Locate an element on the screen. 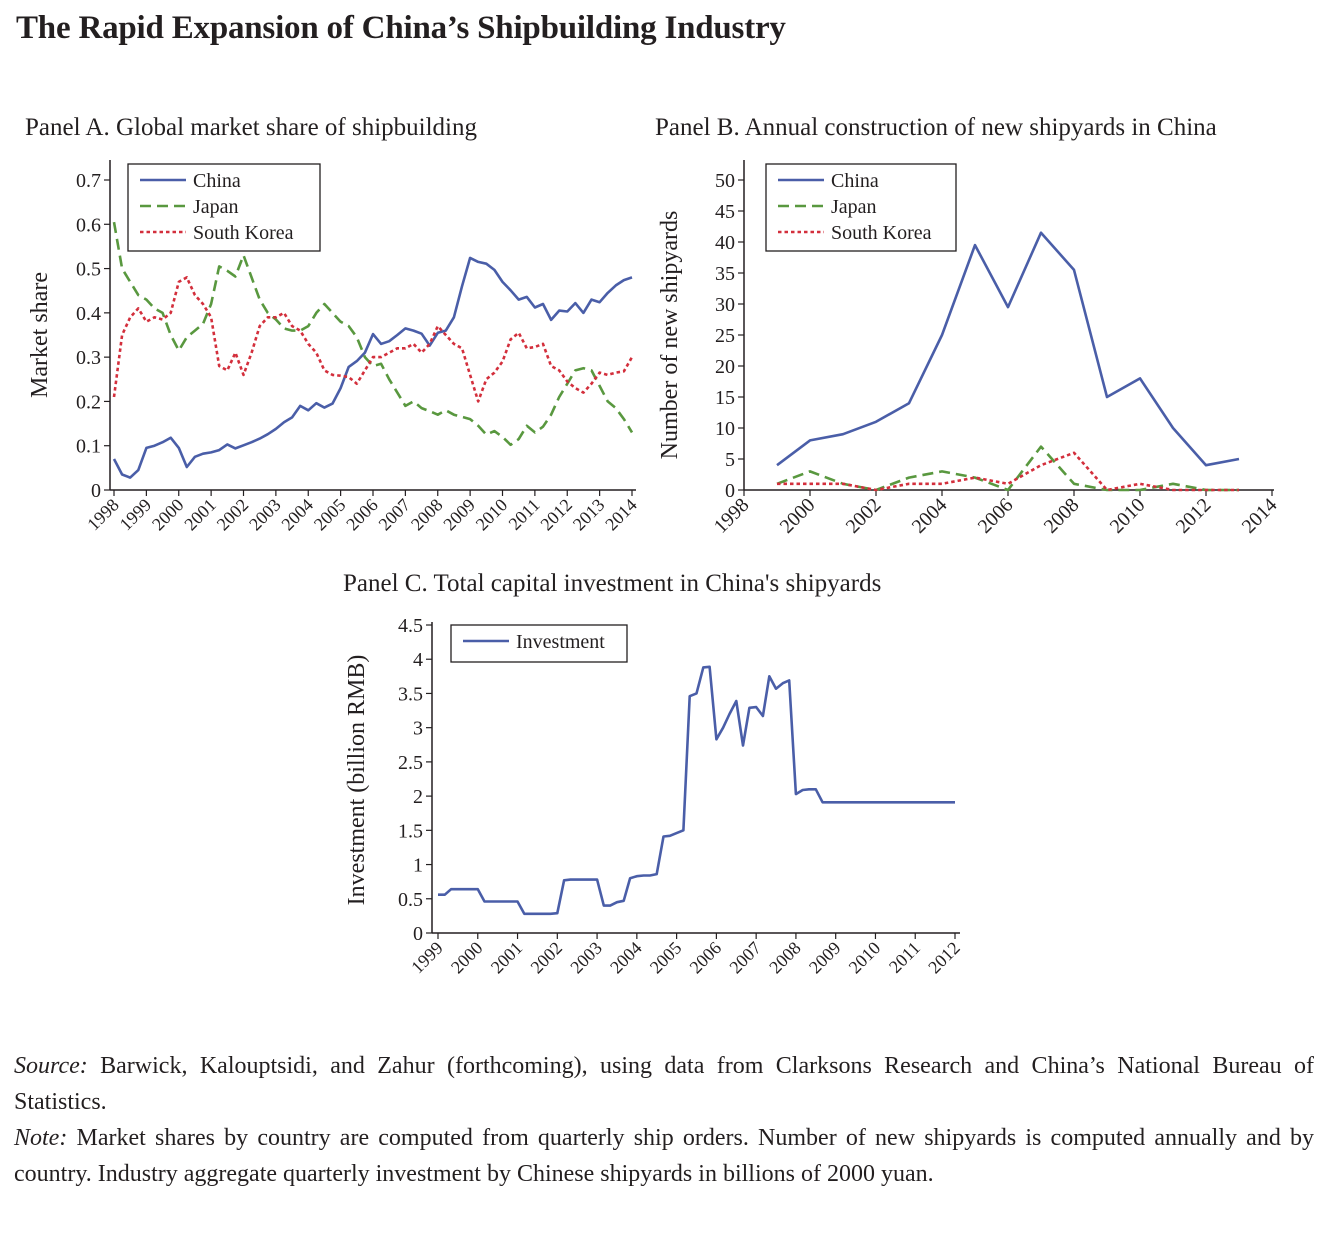 The width and height of the screenshot is (1334, 1242). panel-b-y-tick-label: 15 is located at coordinates (725, 398).